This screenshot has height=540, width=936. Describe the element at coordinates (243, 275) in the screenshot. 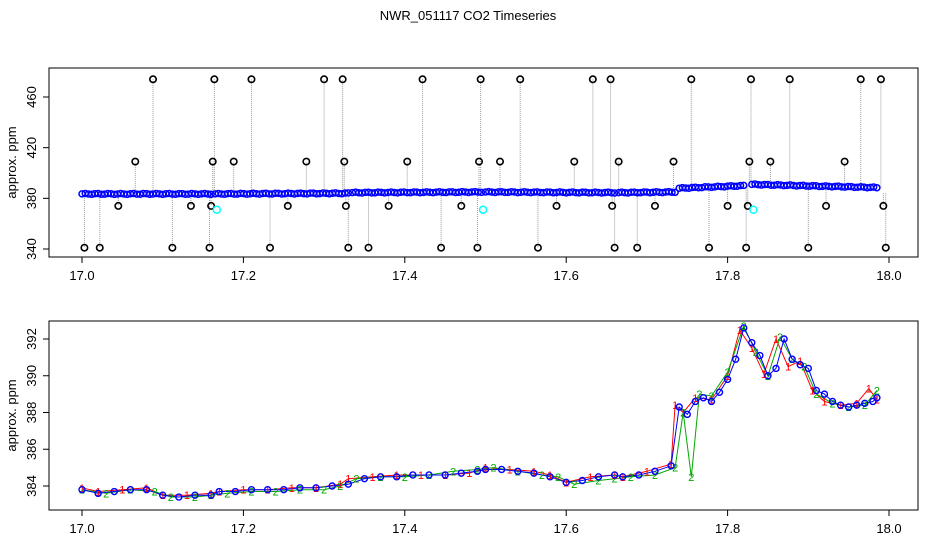

I see `x-tick-label: 17.2` at that location.